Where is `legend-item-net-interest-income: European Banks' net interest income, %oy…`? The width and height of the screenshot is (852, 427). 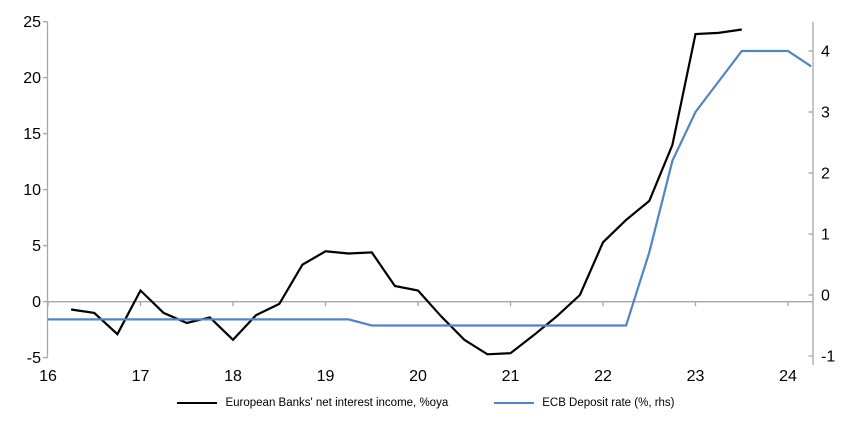
legend-item-net-interest-income: European Banks' net interest income, %oy… is located at coordinates (312, 403).